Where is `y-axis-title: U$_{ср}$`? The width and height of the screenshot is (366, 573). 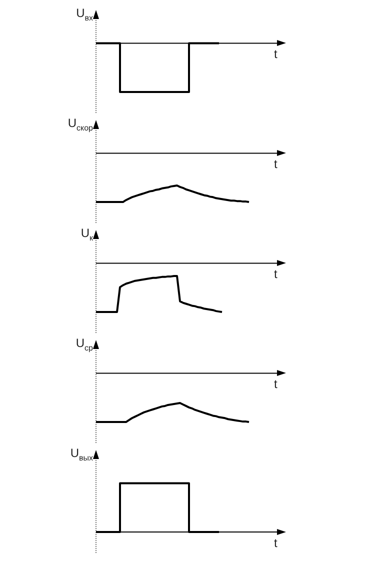 y-axis-title: U$_{ср}$ is located at coordinates (84, 345).